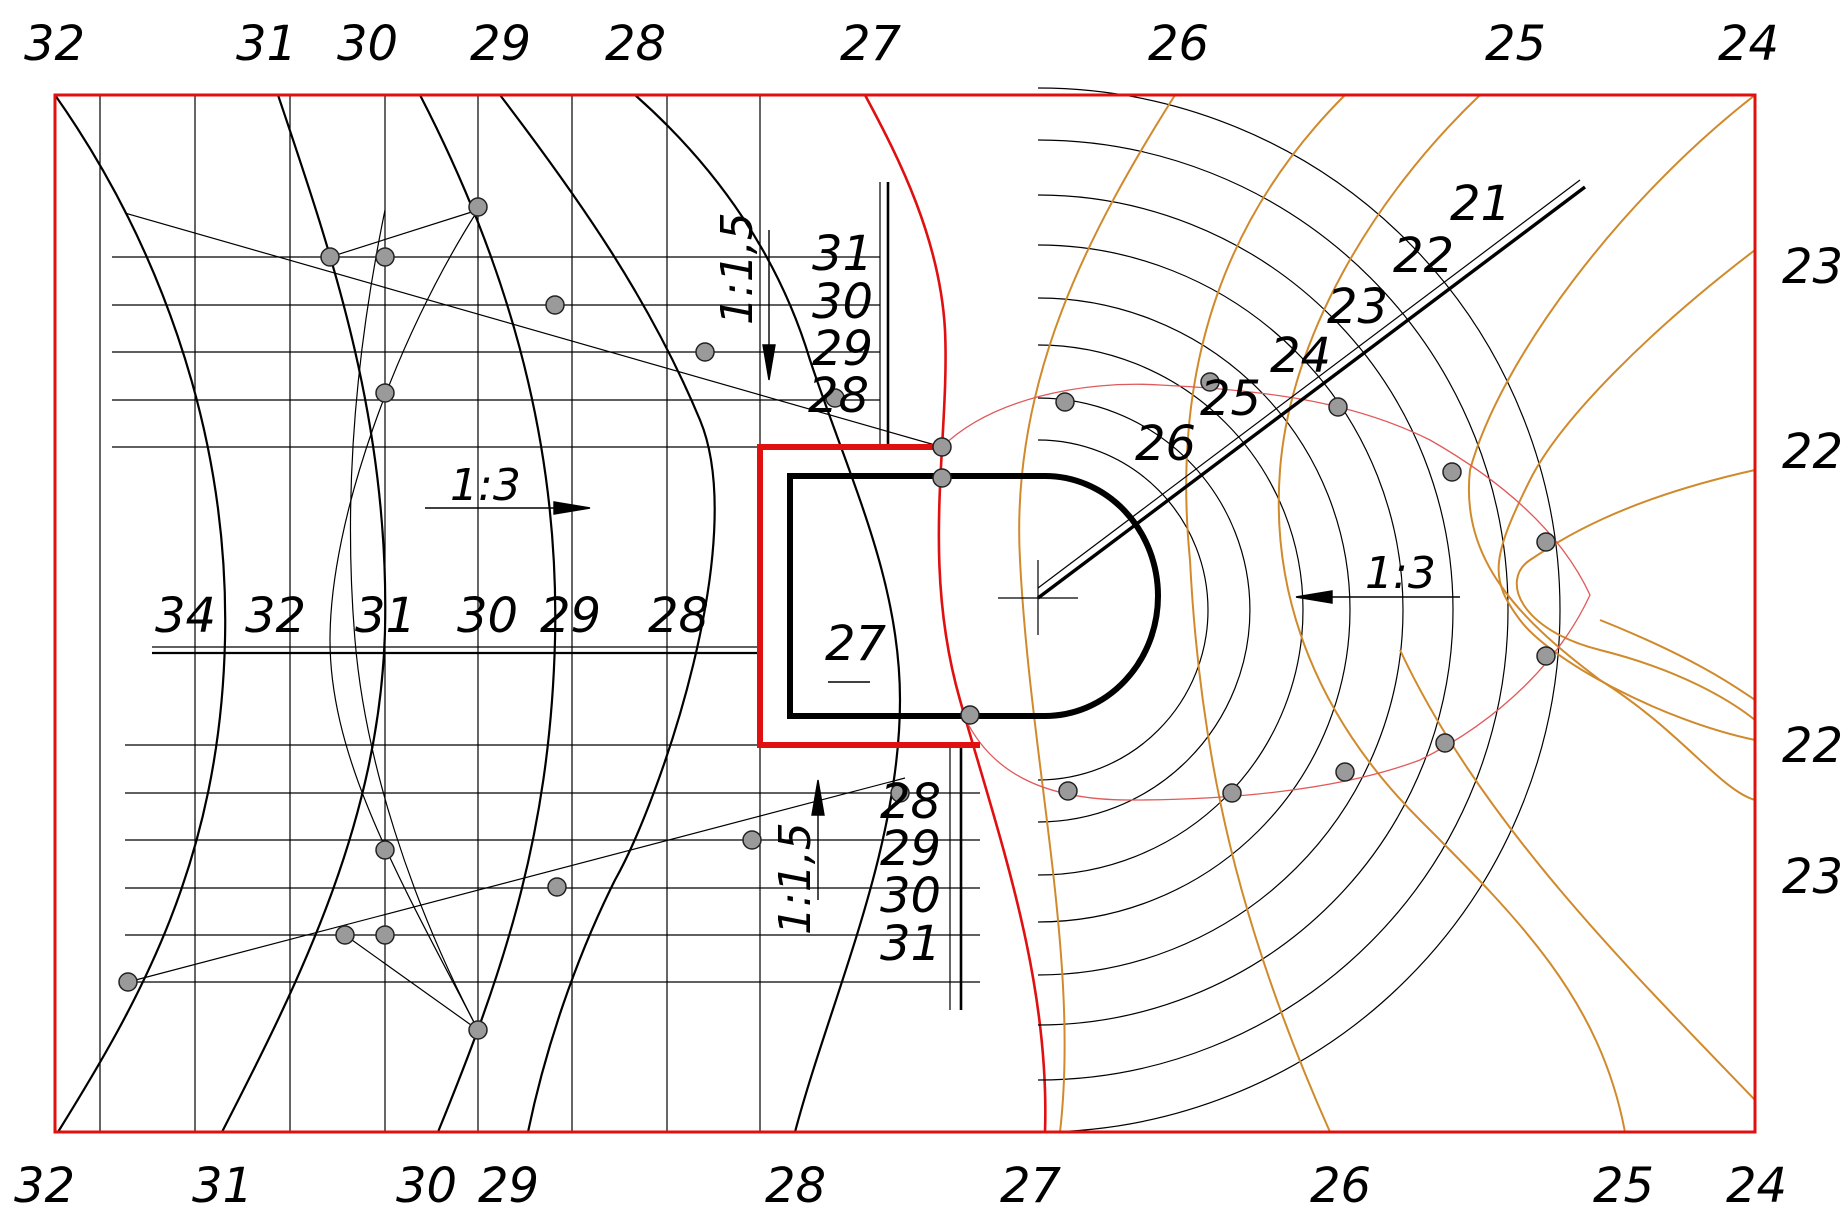  Describe the element at coordinates (737, 268) in the screenshot. I see `slope-label-upper: 1:1,5` at that location.